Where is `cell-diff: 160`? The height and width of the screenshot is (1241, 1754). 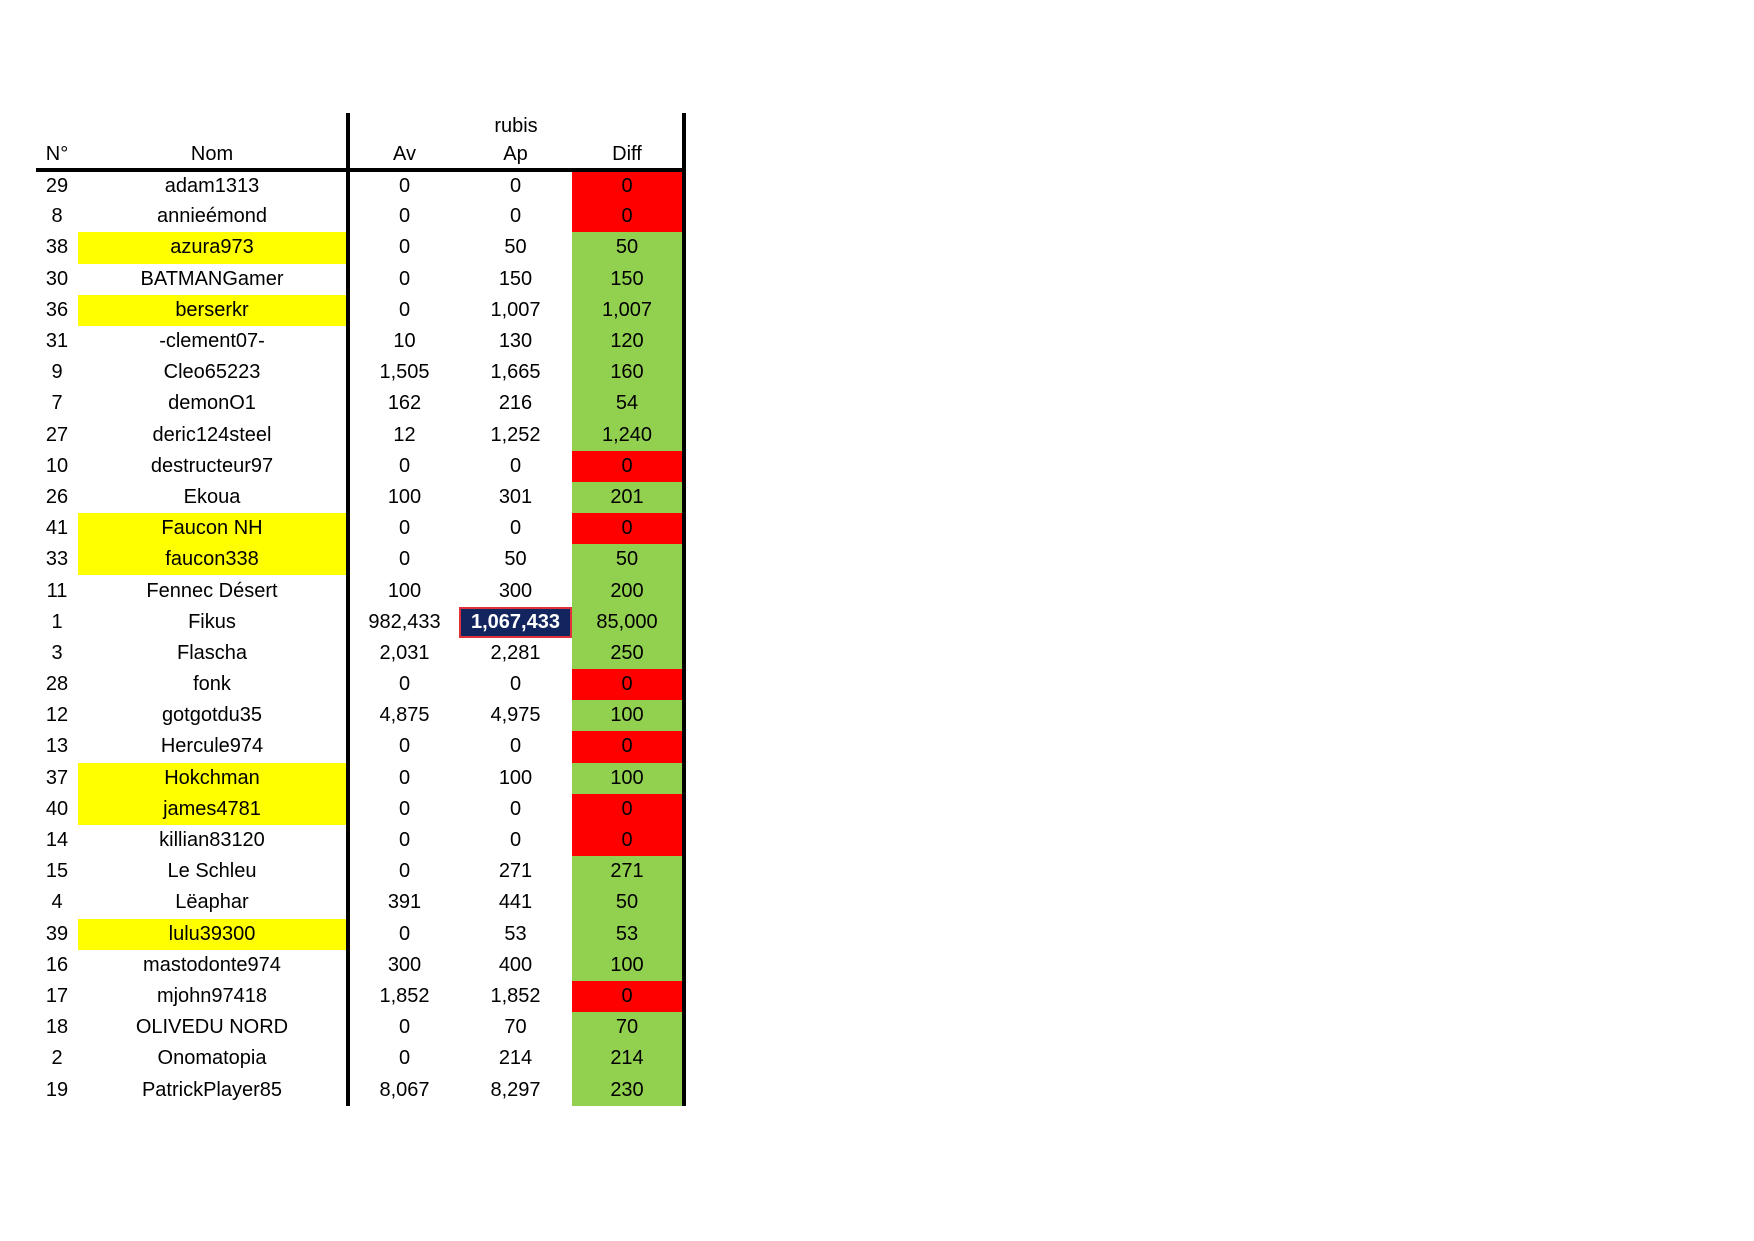
cell-diff: 160 is located at coordinates (629, 373).